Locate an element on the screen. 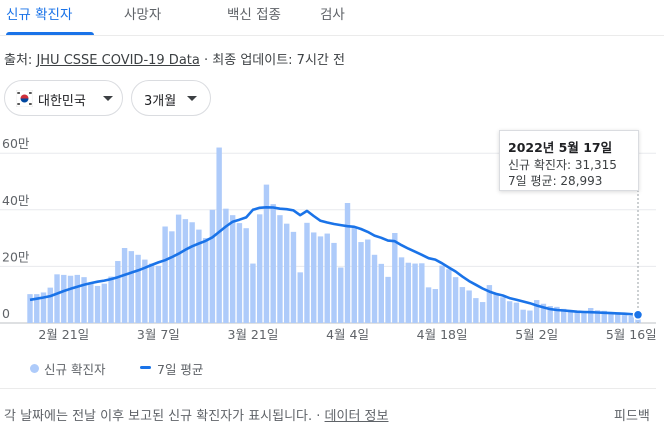 Image resolution: width=664 pixels, height=424 pixels. seven-day-average-legend-icon is located at coordinates (145, 367).